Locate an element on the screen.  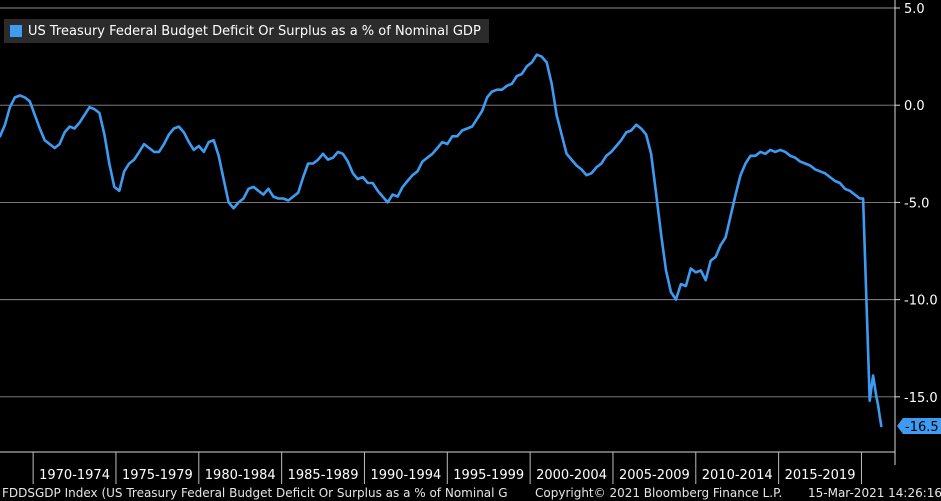
footer-copyright: Copyright© 2021 Bloomberg Finance L.P. is located at coordinates (659, 493).